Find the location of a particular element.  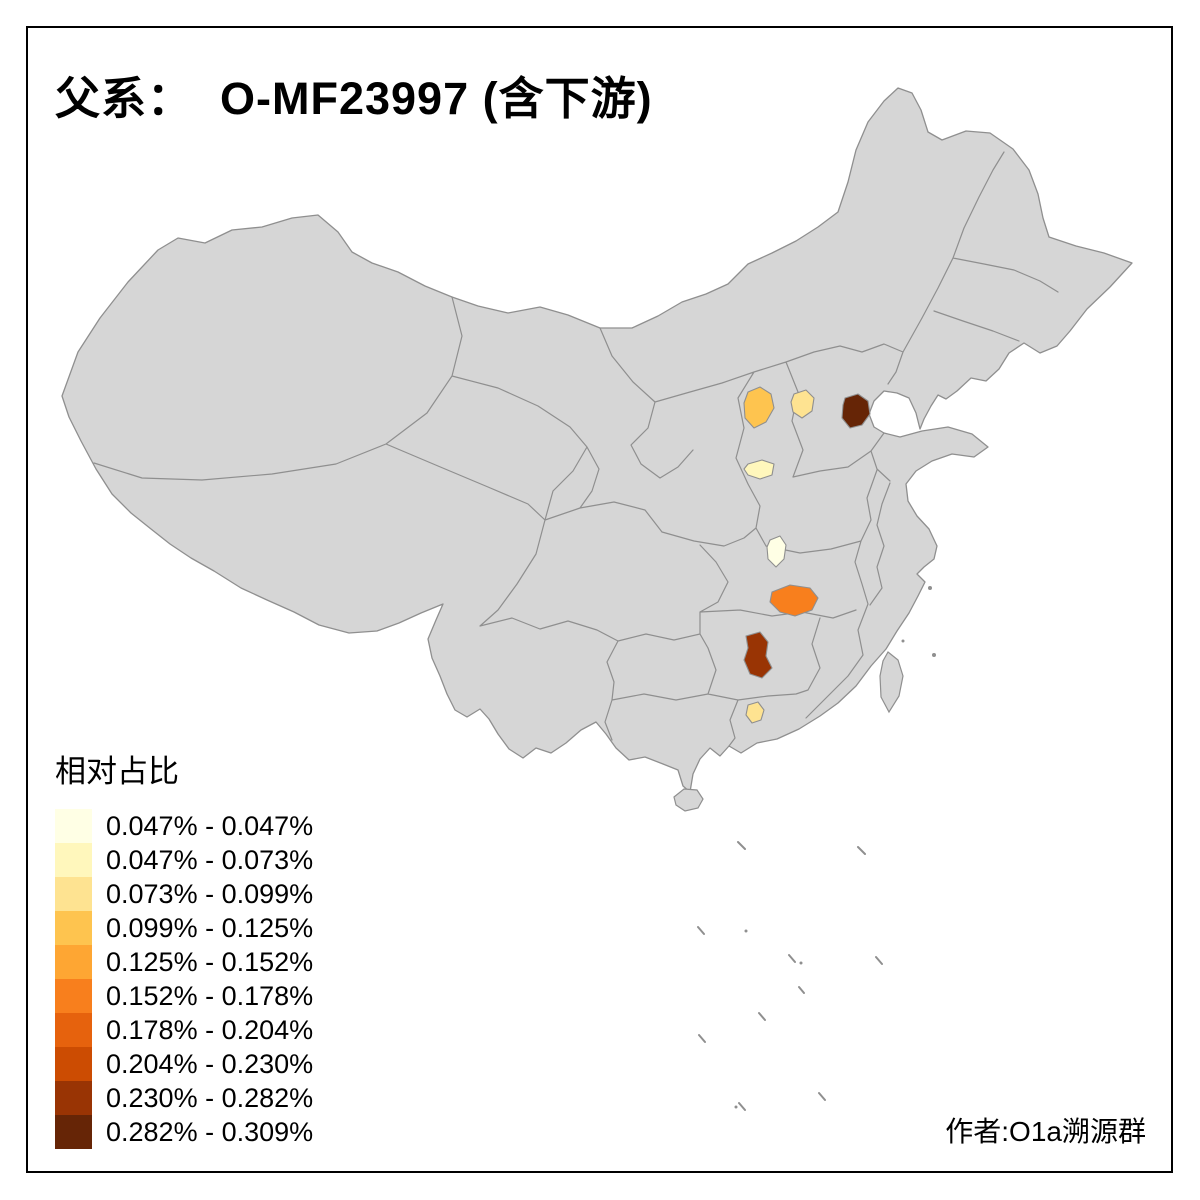

legend-item: 0.099% - 0.125% is located at coordinates (184, 928).